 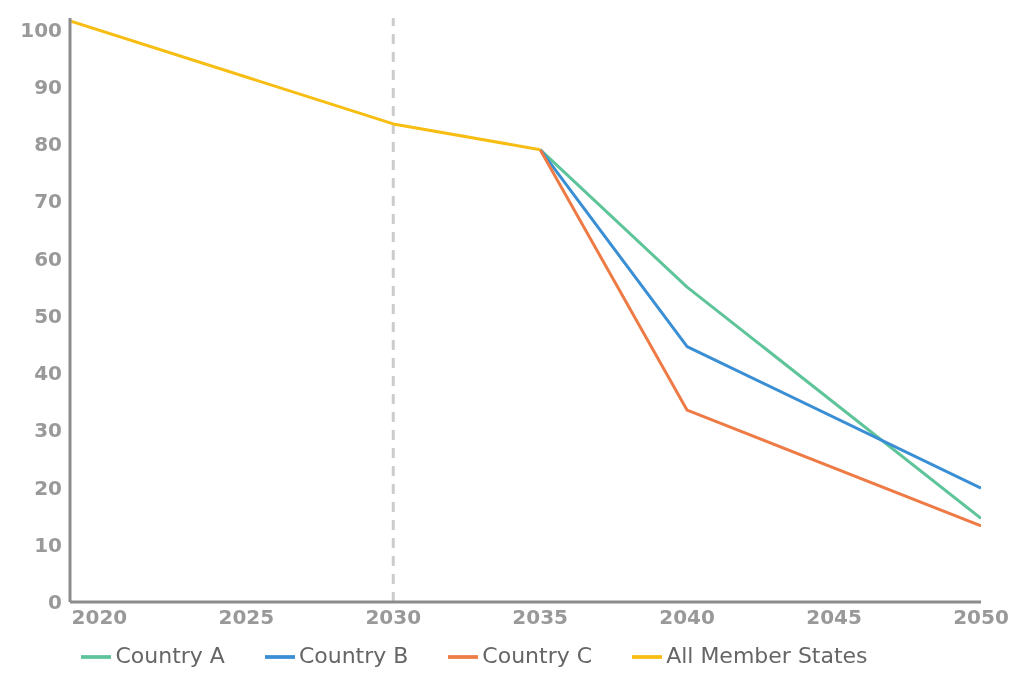 What do you see at coordinates (170, 655) in the screenshot?
I see `legend-label: Country A` at bounding box center [170, 655].